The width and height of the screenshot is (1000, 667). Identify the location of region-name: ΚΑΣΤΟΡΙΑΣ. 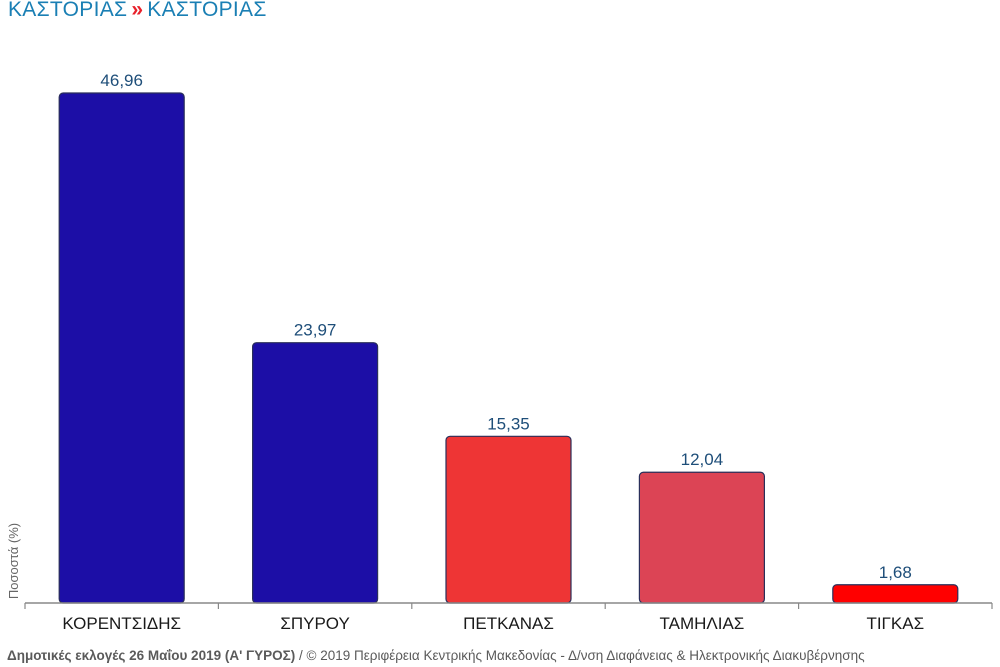
(68, 10).